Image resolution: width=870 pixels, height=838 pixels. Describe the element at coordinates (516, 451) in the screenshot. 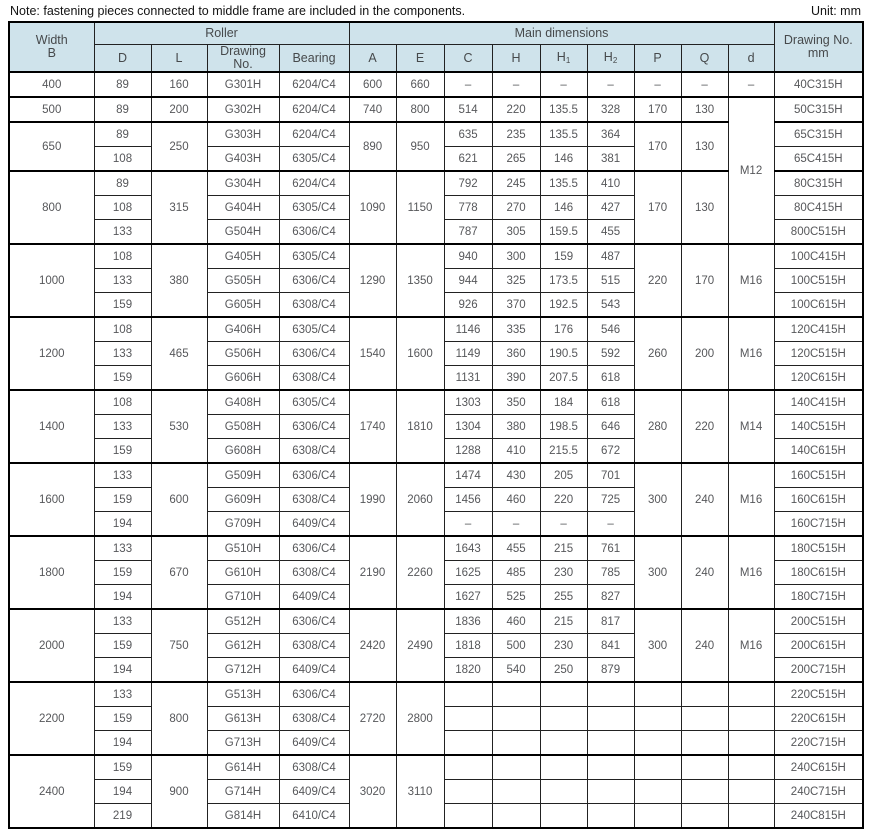

I see `cell-h: 410` at that location.